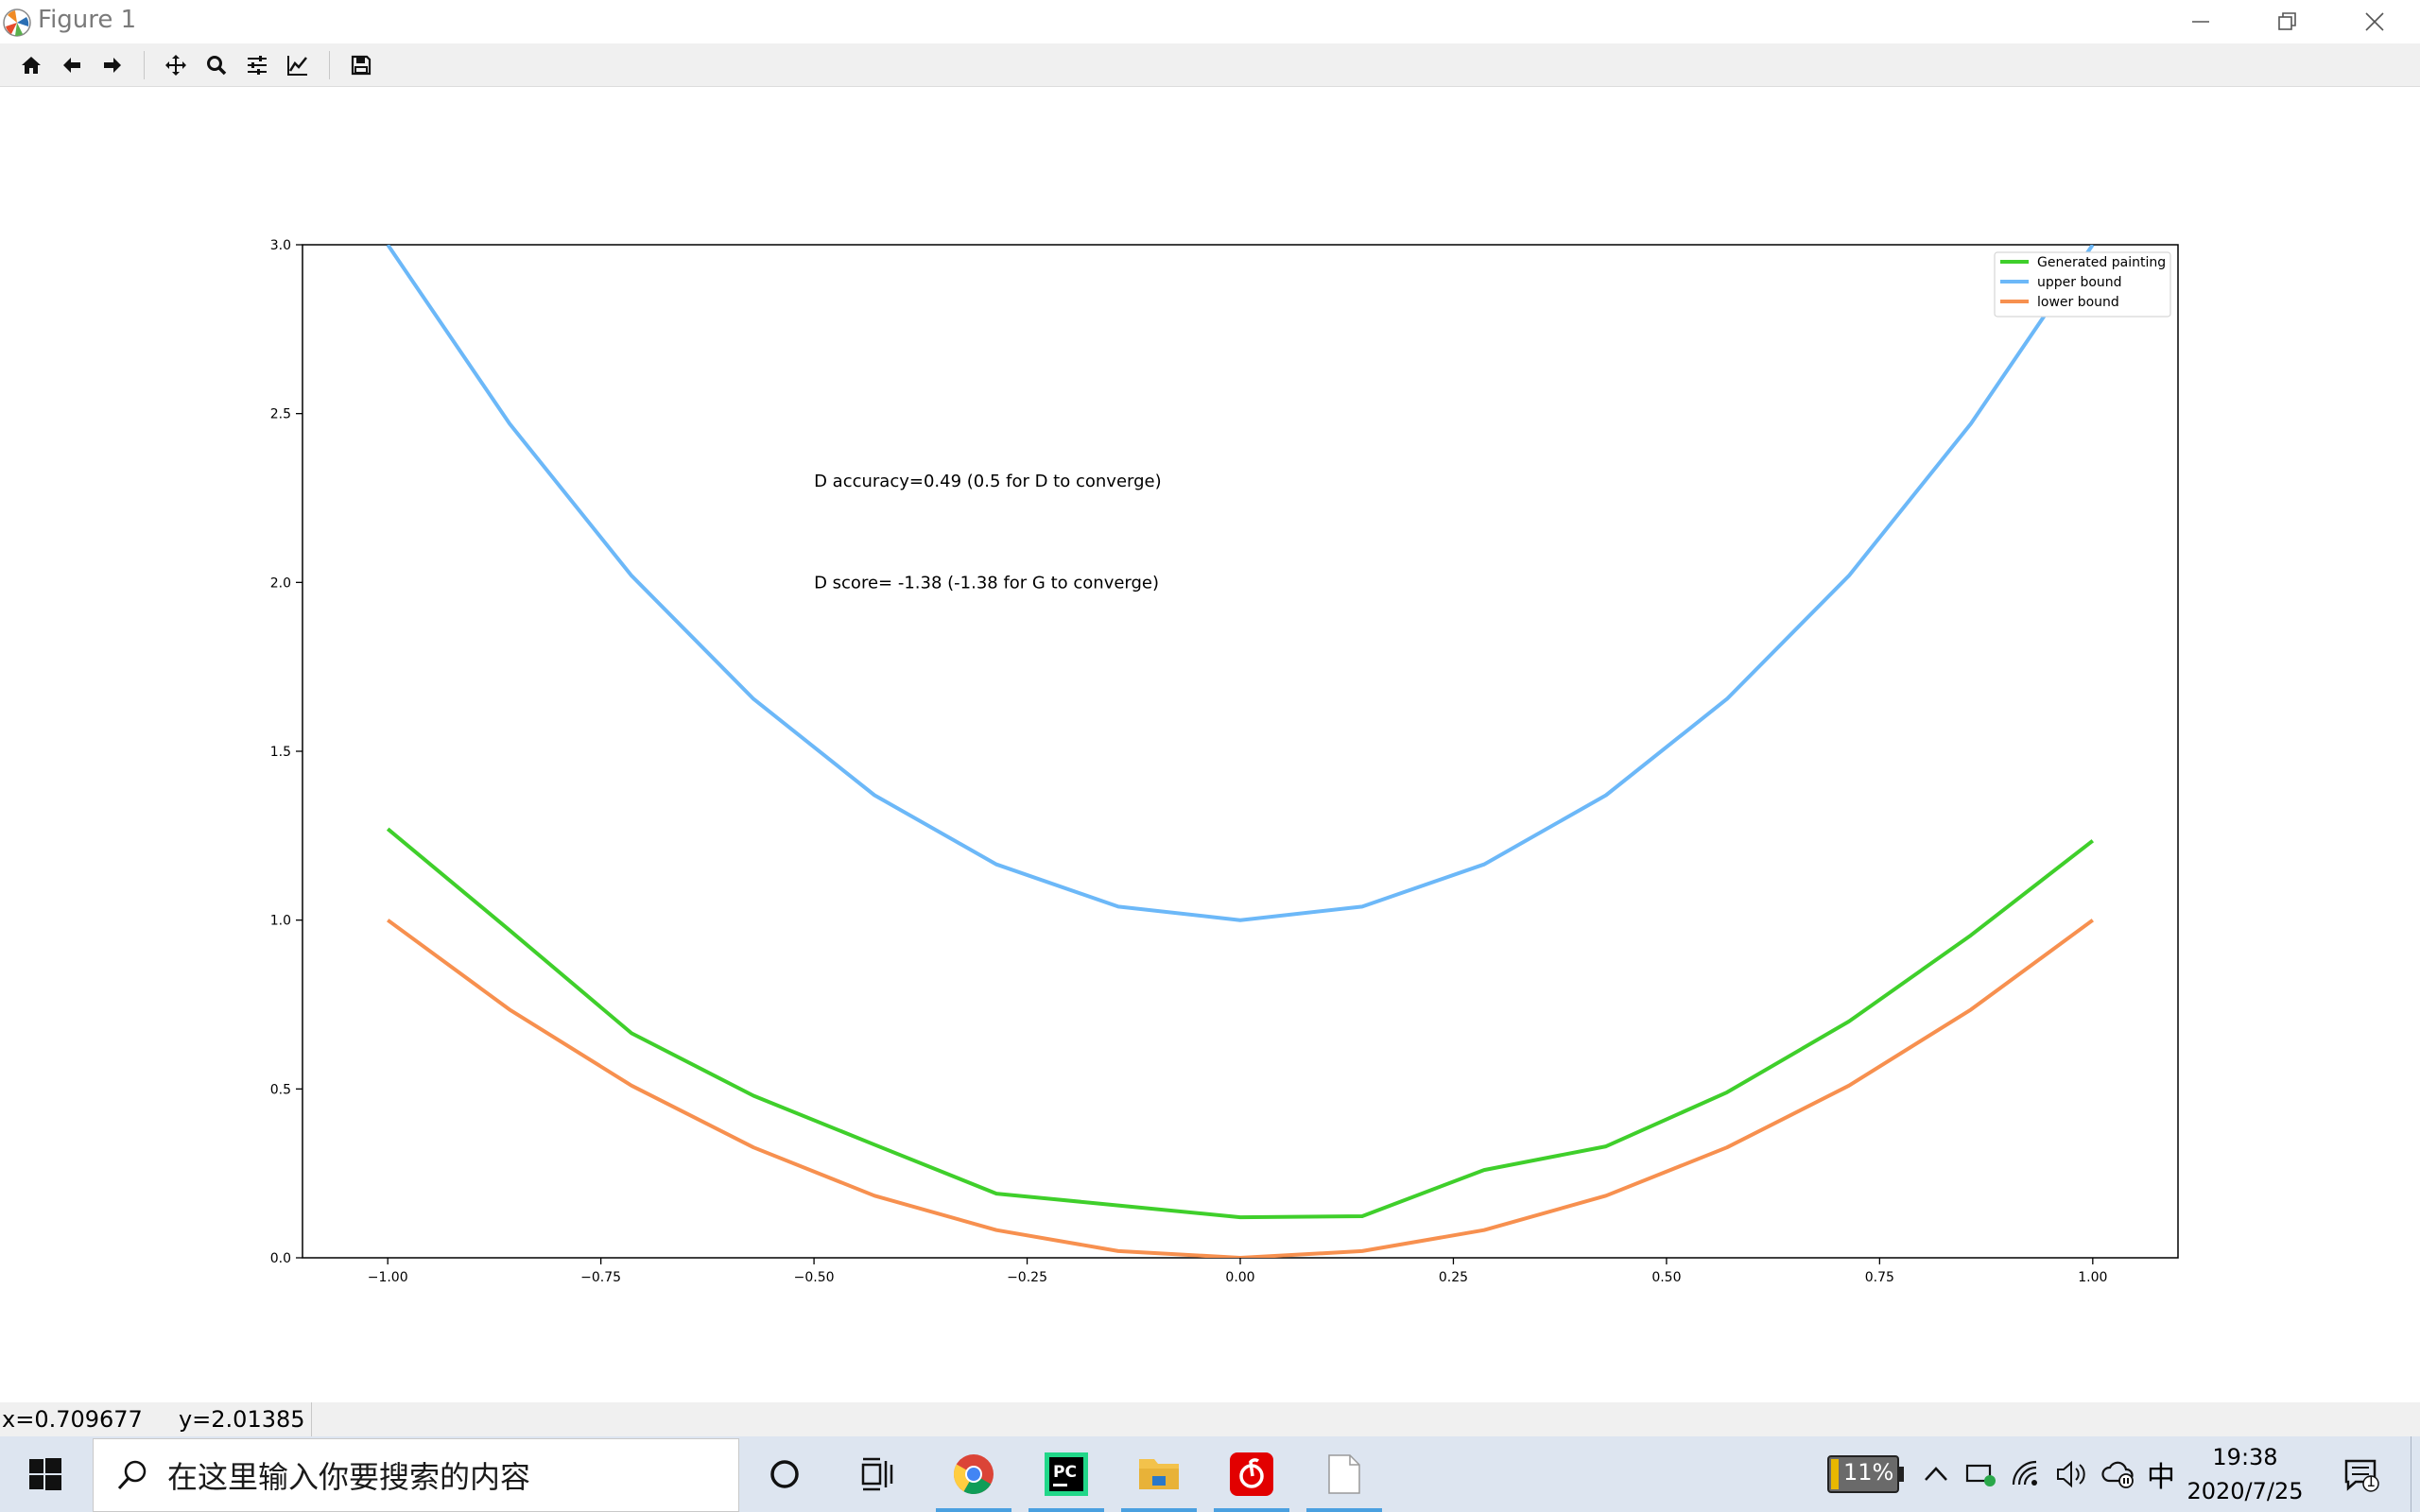 The width and height of the screenshot is (2420, 1512). Describe the element at coordinates (1879, 1277) in the screenshot. I see `x-tick-label: 0.75` at that location.